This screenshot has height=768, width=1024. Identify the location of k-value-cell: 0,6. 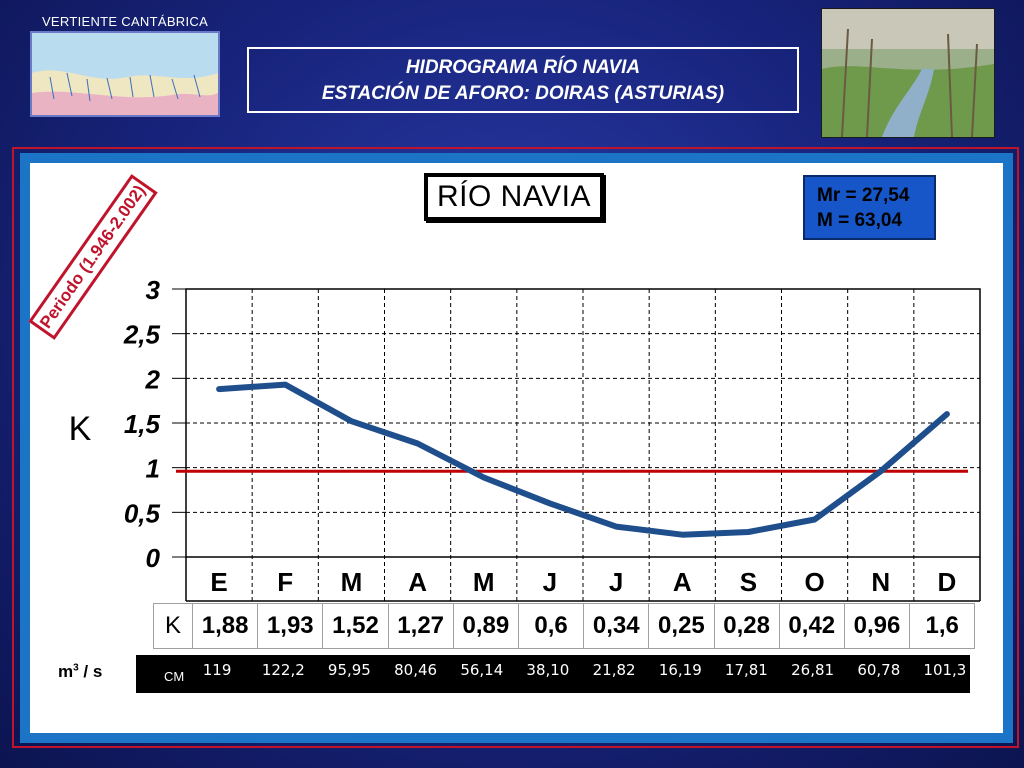
(551, 626).